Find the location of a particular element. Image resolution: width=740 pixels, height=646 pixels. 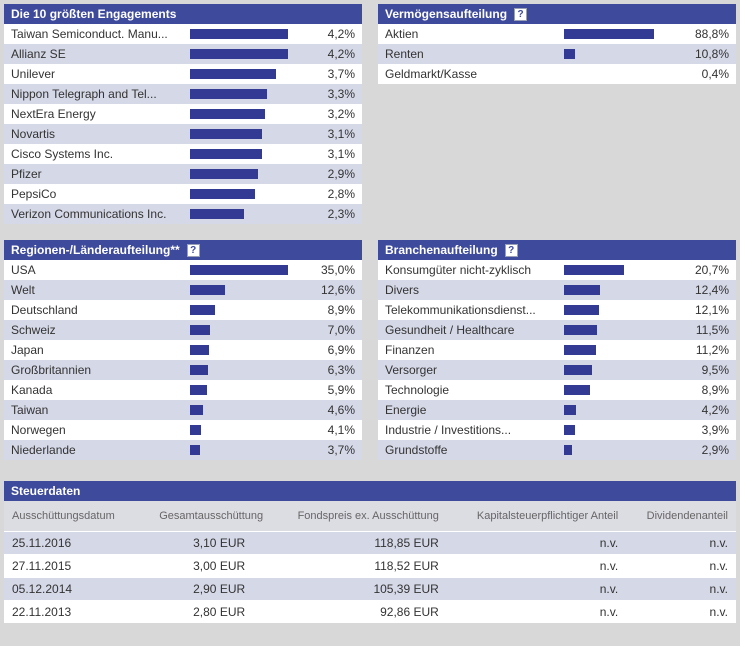

chart-row-value: 4,6% is located at coordinates (341, 410).